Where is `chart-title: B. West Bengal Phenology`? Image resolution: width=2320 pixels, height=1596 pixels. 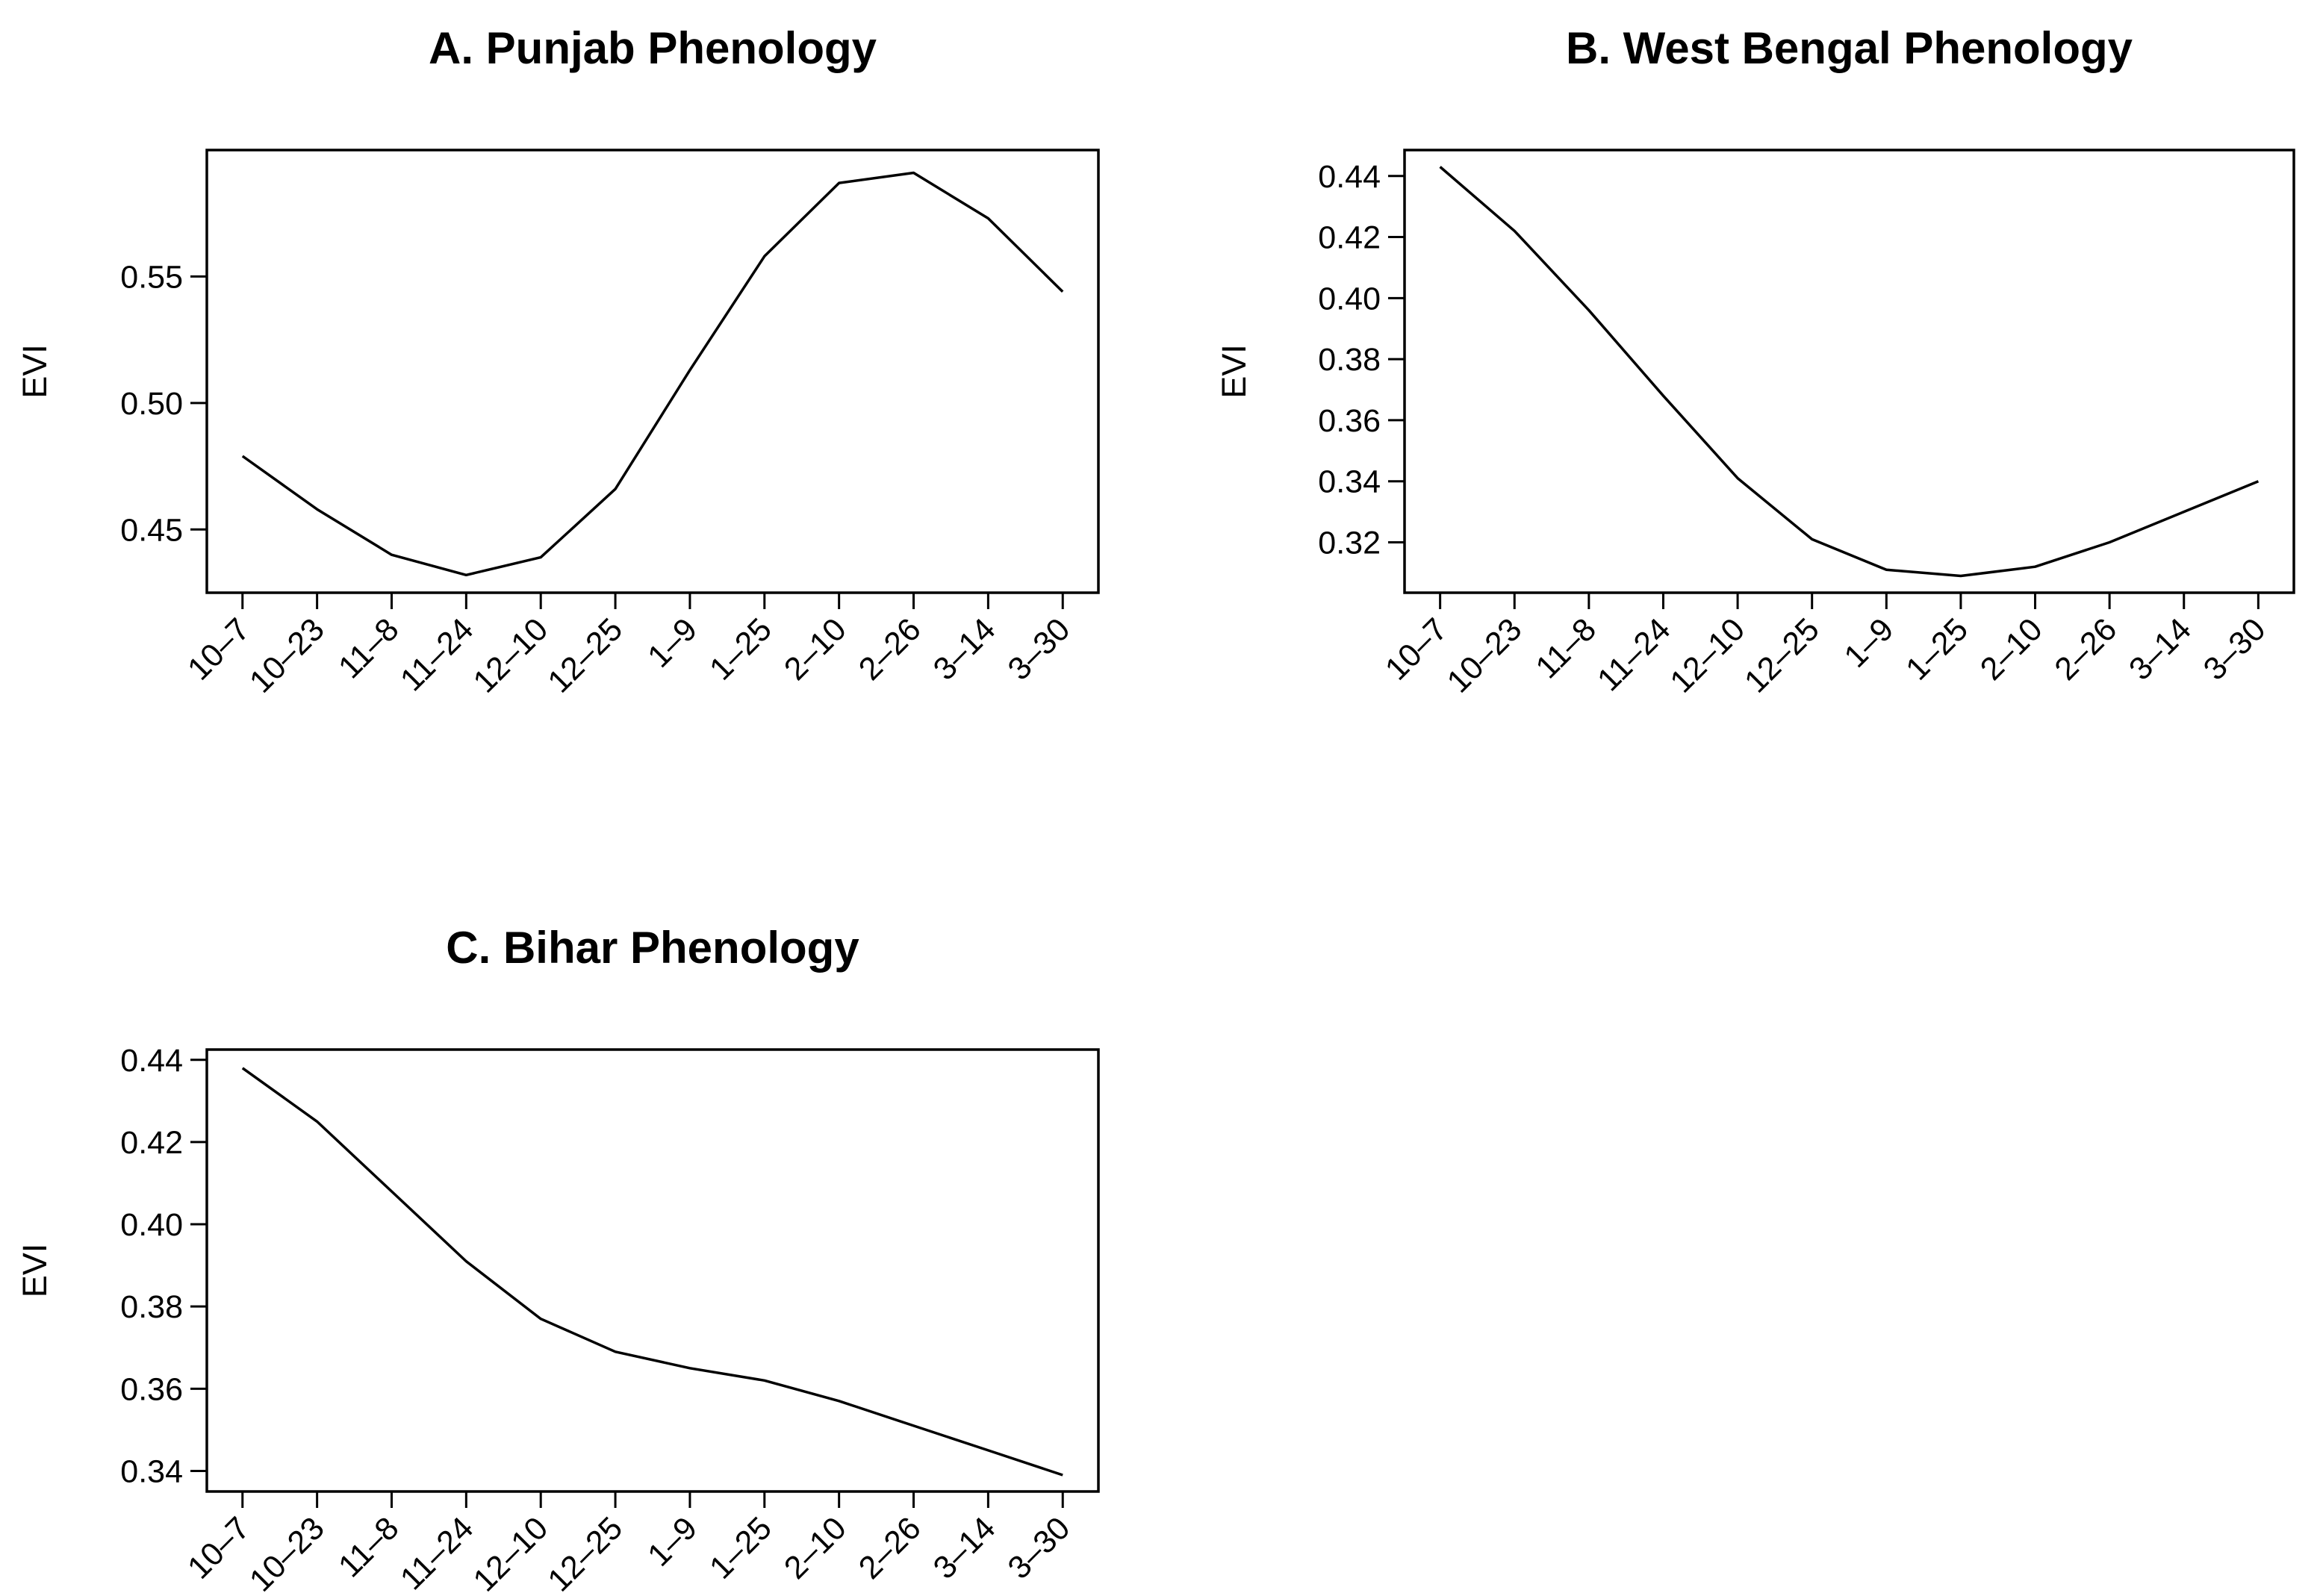
chart-title: B. West Bengal Phenology is located at coordinates (1850, 48).